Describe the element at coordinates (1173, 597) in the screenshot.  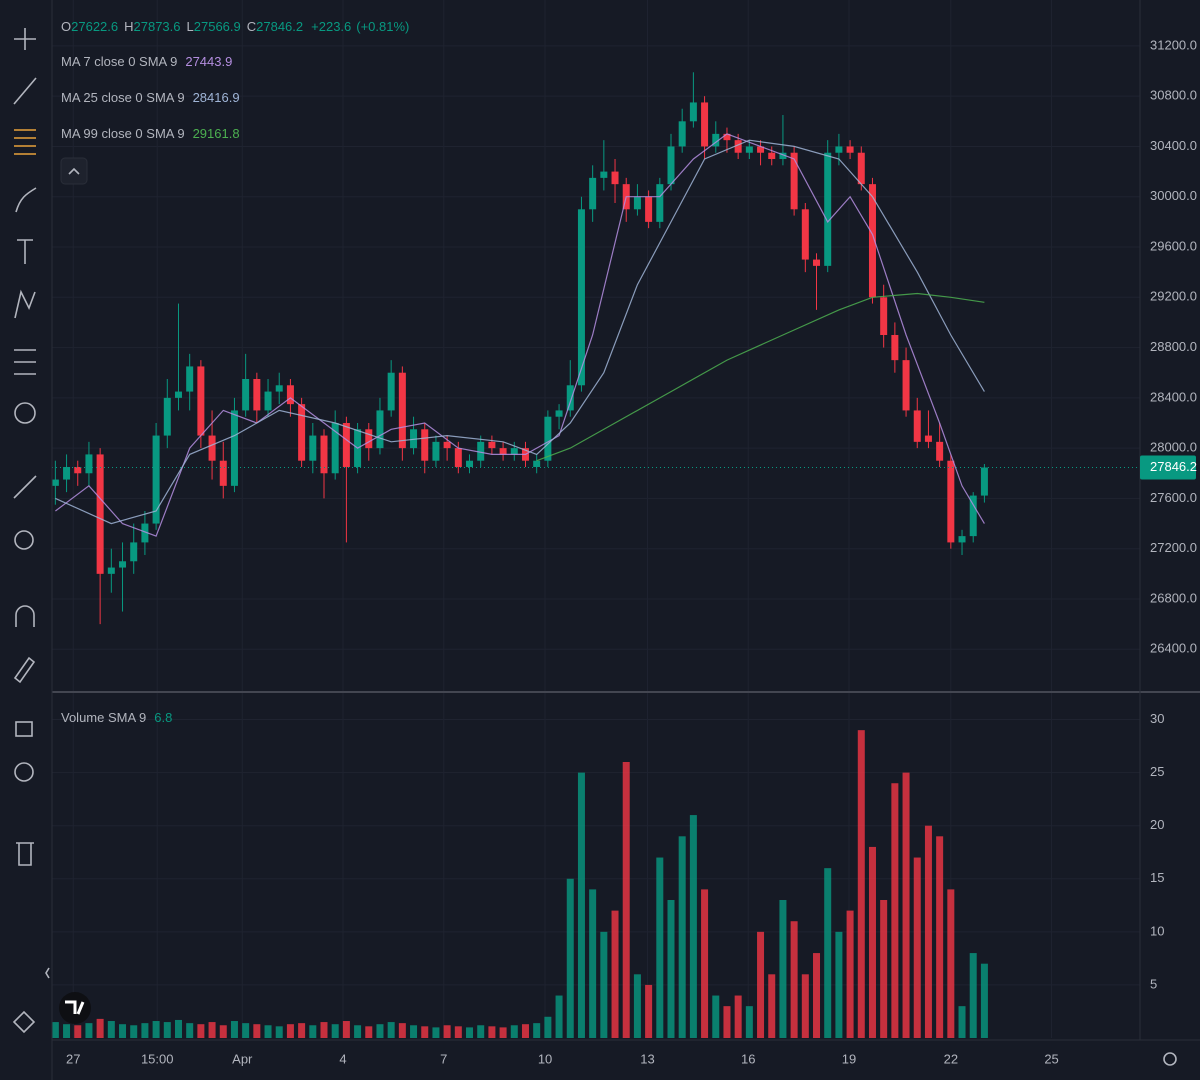
I see `y-tick-label: 26800.0` at that location.